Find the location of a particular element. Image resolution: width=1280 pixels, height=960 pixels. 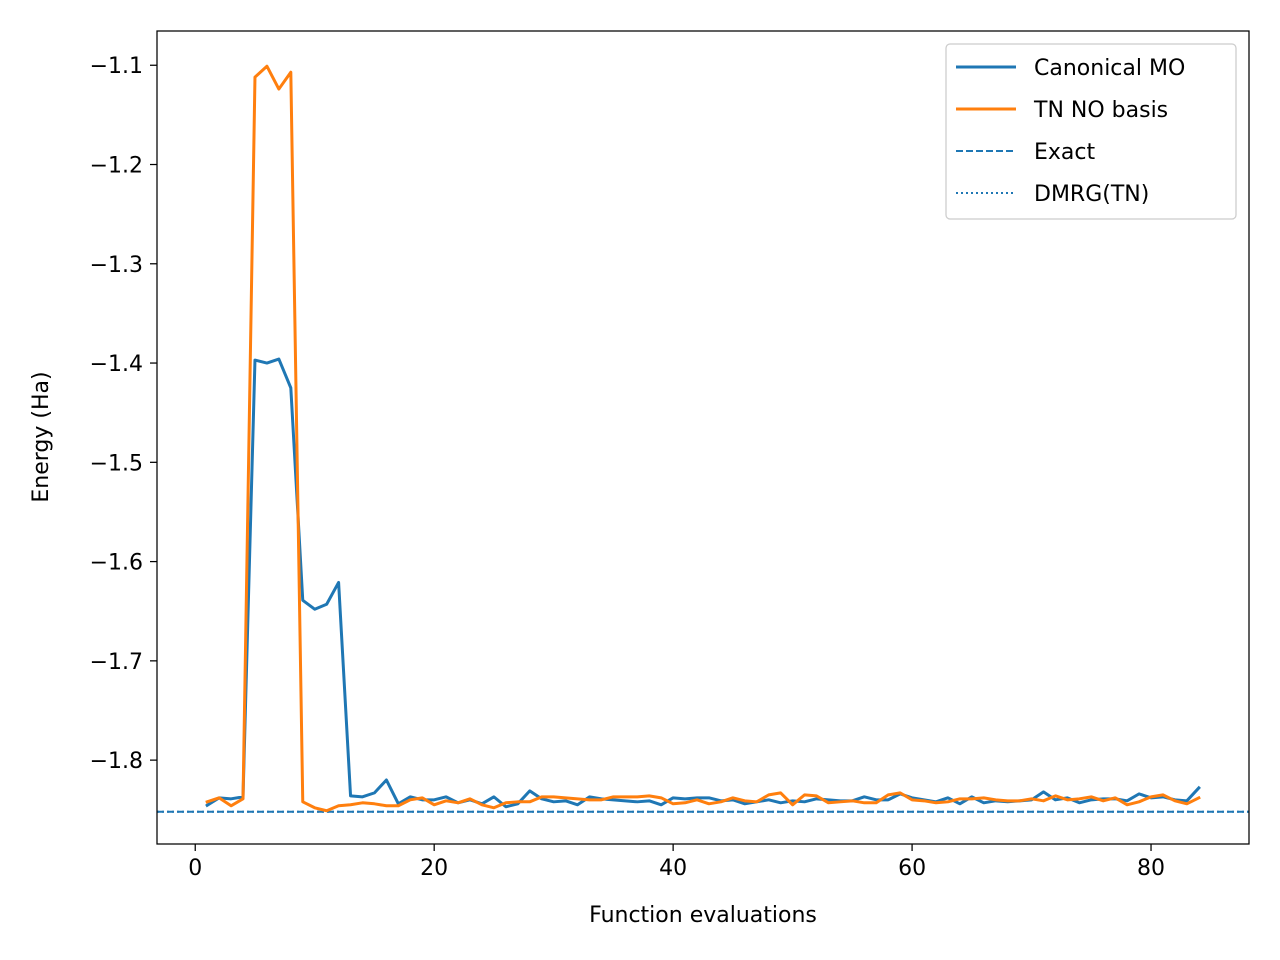

legend-box is located at coordinates (1091, 131).